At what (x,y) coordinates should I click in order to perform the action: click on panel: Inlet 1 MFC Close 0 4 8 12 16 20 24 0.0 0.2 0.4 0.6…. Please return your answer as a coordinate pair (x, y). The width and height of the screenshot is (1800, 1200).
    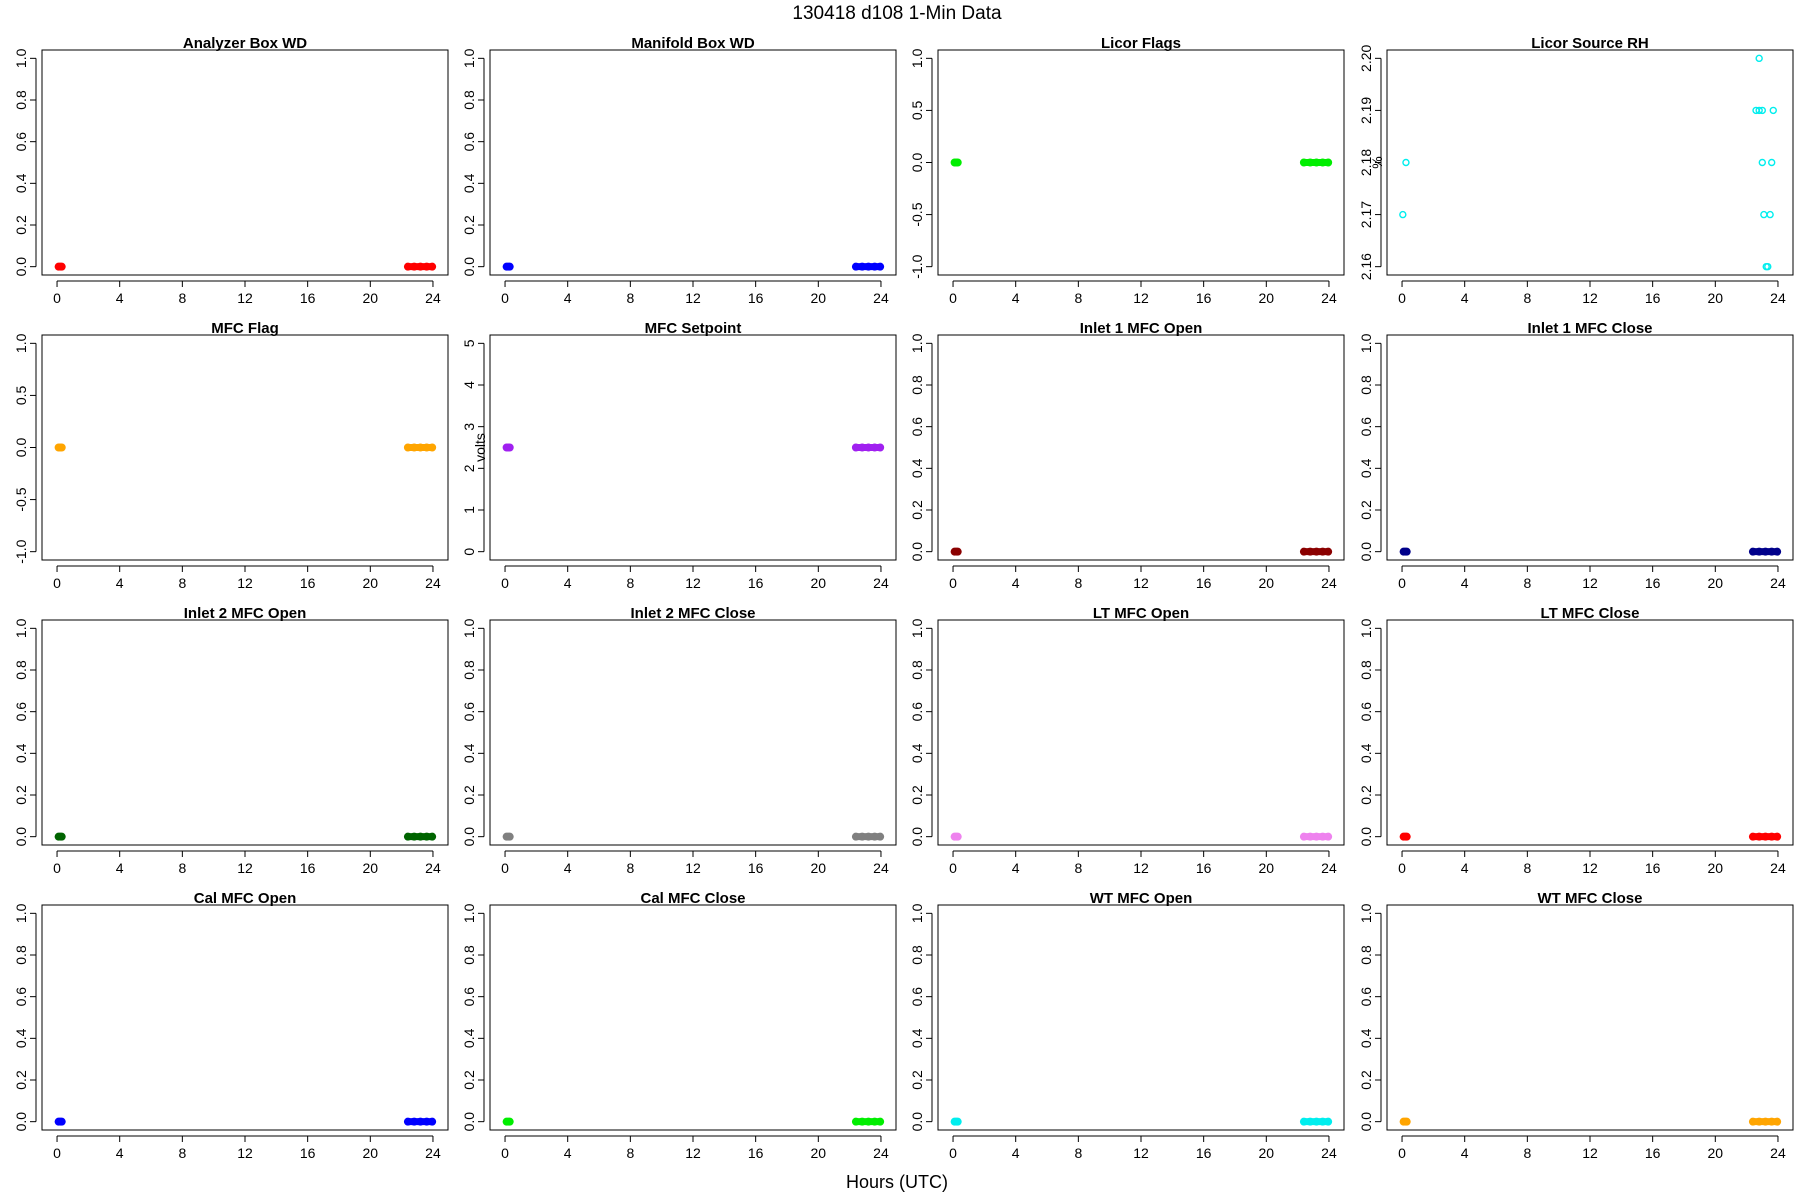
    Looking at the image, I should click on (1576, 455).